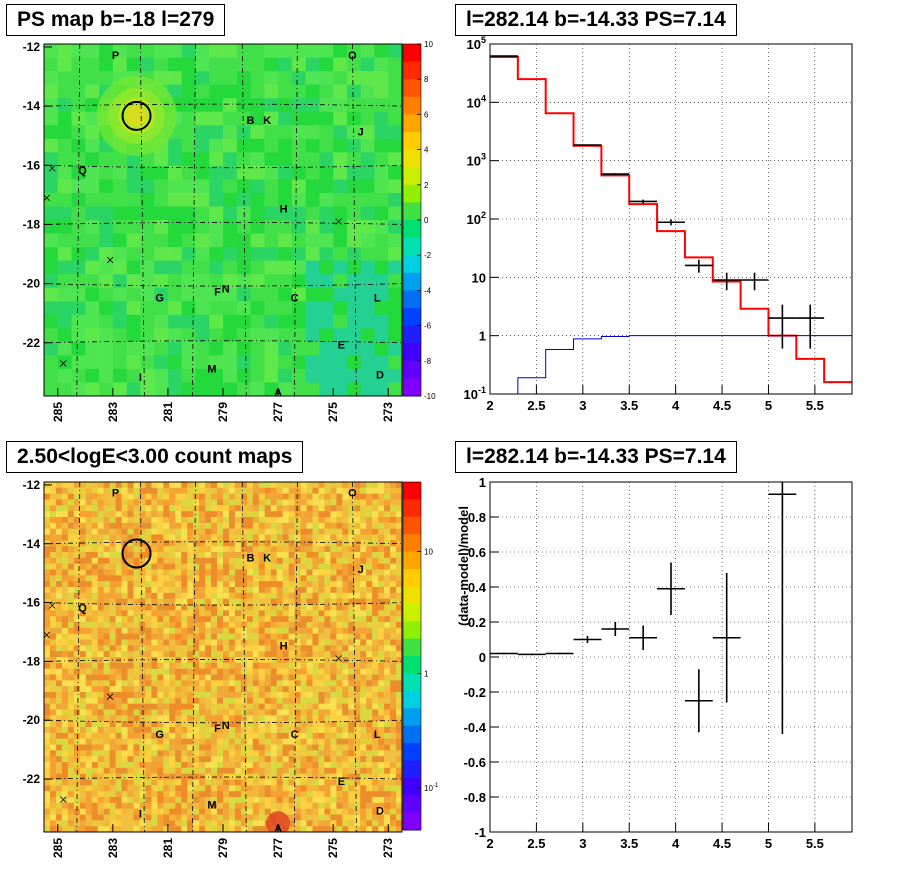 Image resolution: width=898 pixels, height=875 pixels. I want to click on count-source-label: K, so click(267, 558).